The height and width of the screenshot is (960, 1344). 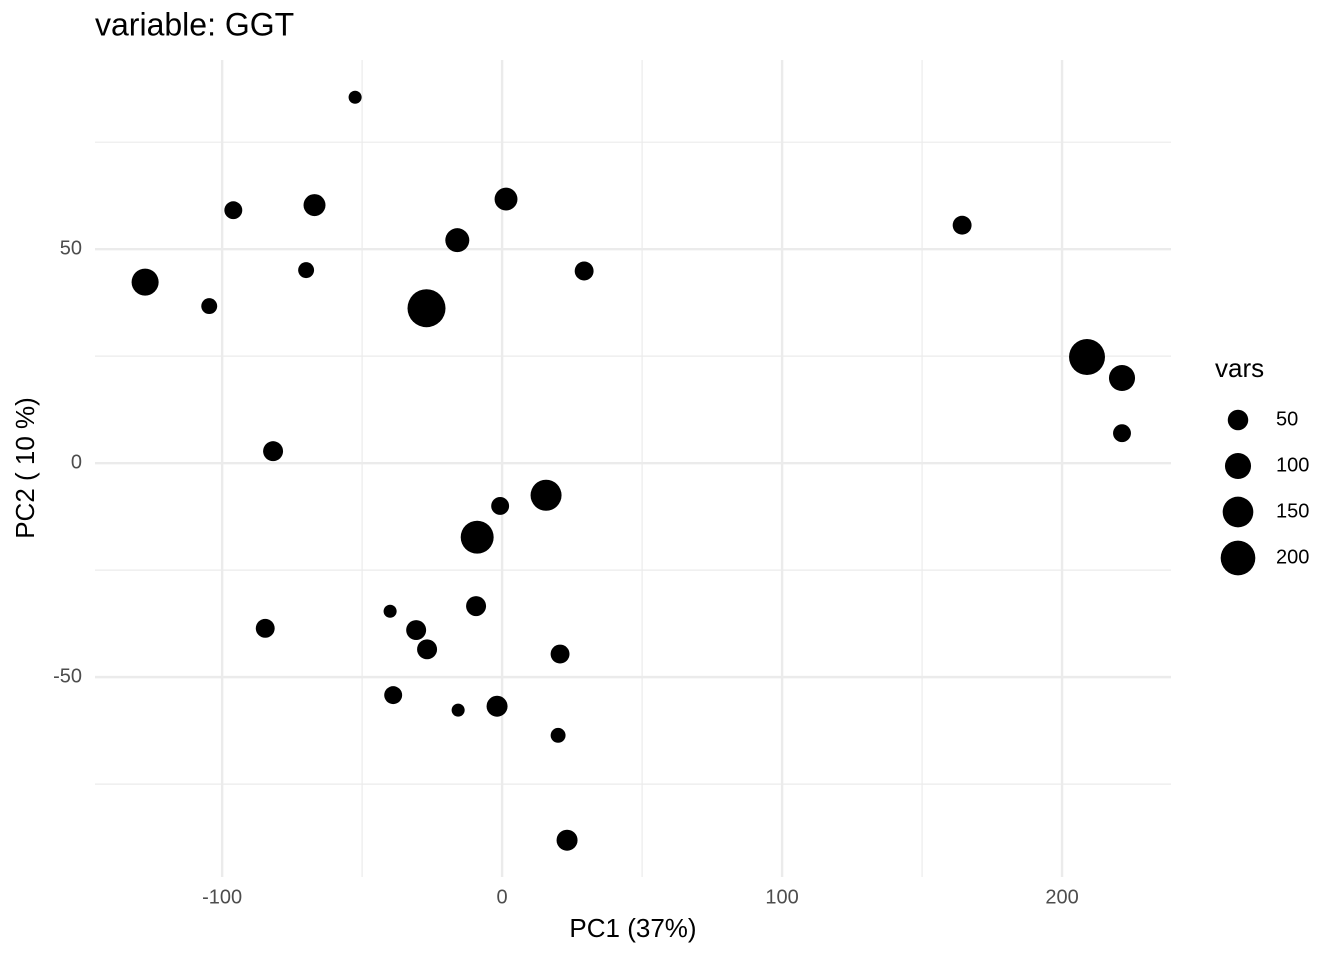 I want to click on legend-label: 100, so click(x=1292, y=465).